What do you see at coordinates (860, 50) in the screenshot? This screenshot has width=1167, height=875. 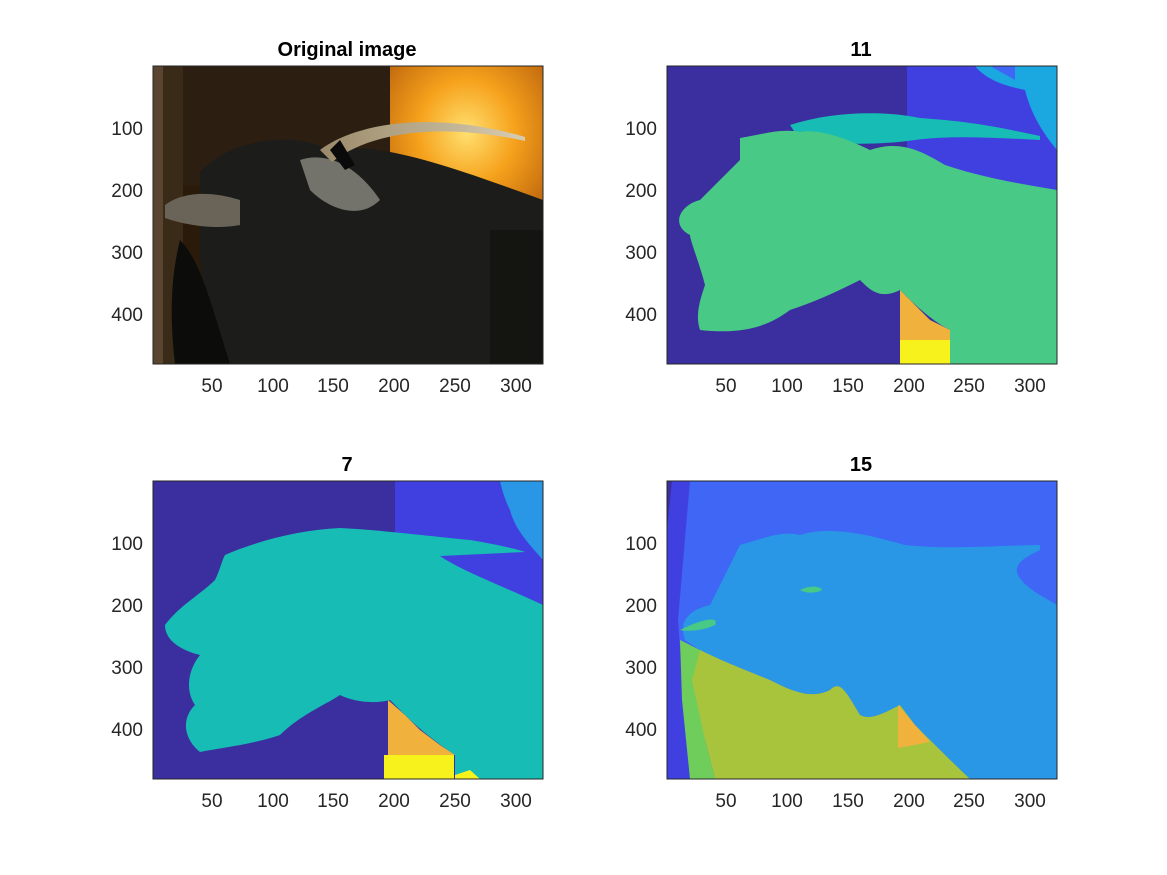 I see `subplot-title: 11` at bounding box center [860, 50].